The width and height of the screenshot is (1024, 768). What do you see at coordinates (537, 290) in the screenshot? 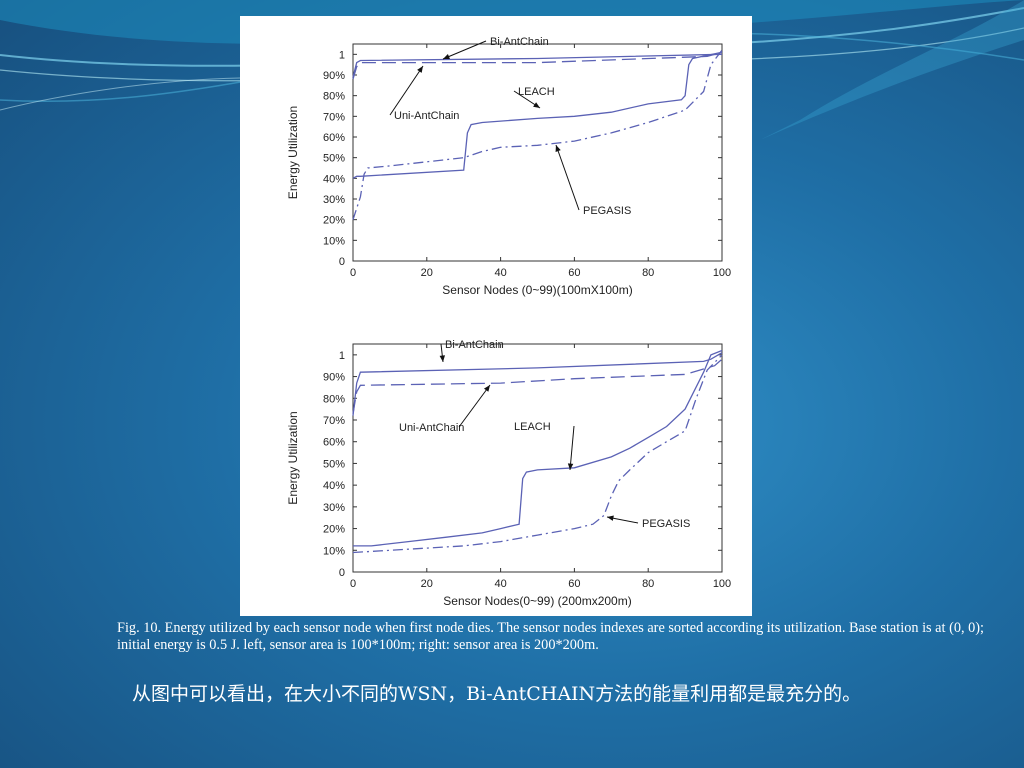
I see `x-axis-label: Sensor Nodes (0~99)(100mX100m)` at bounding box center [537, 290].